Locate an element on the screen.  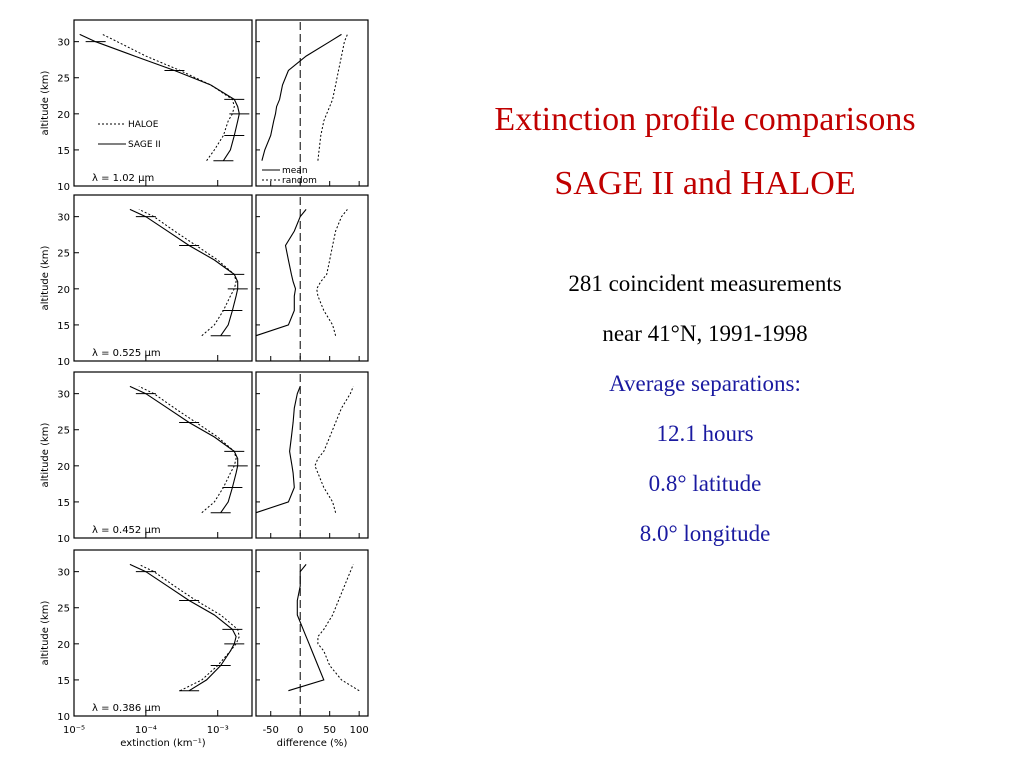
x-tick-label: 0 is located at coordinates (300, 730).